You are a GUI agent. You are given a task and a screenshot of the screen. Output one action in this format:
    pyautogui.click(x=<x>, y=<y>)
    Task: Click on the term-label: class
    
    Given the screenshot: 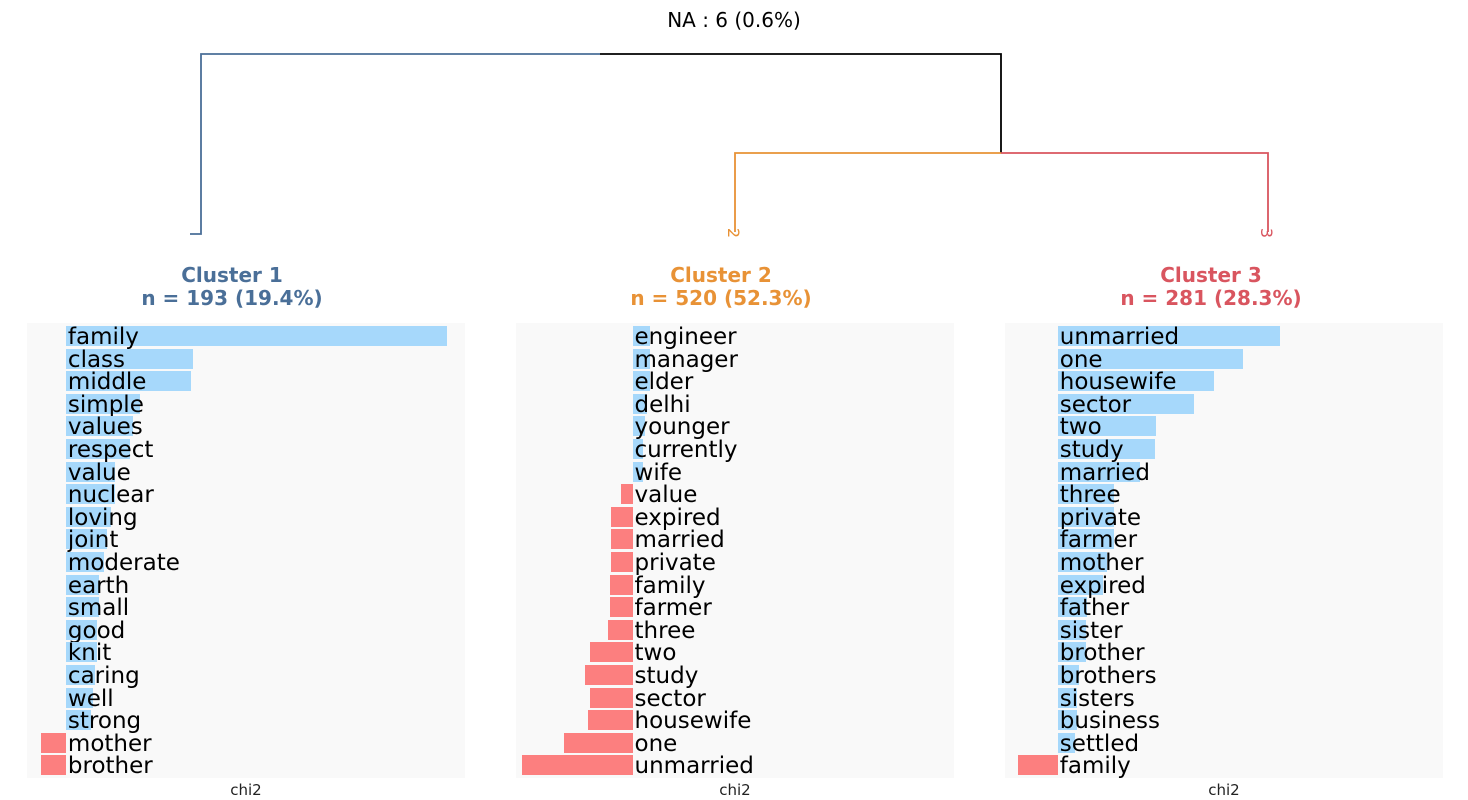 What is the action you would take?
    pyautogui.click(x=96, y=359)
    